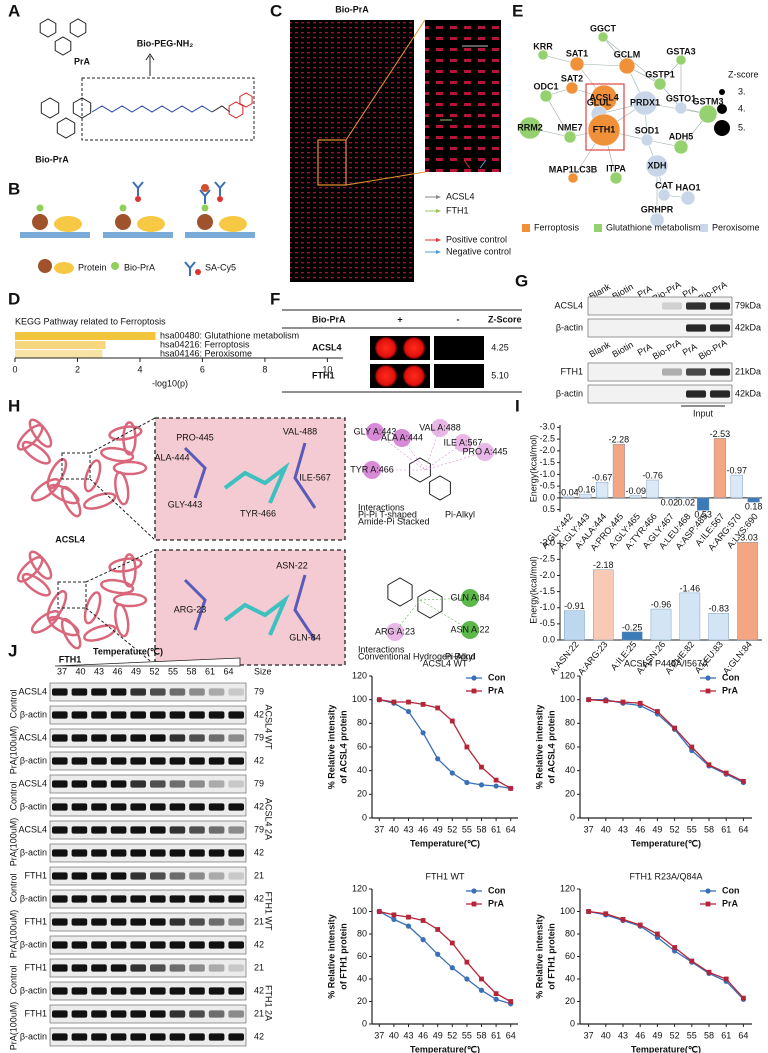 The height and width of the screenshot is (1053, 768). Describe the element at coordinates (300, 431) in the screenshot. I see `residue-label: VAL-488` at that location.